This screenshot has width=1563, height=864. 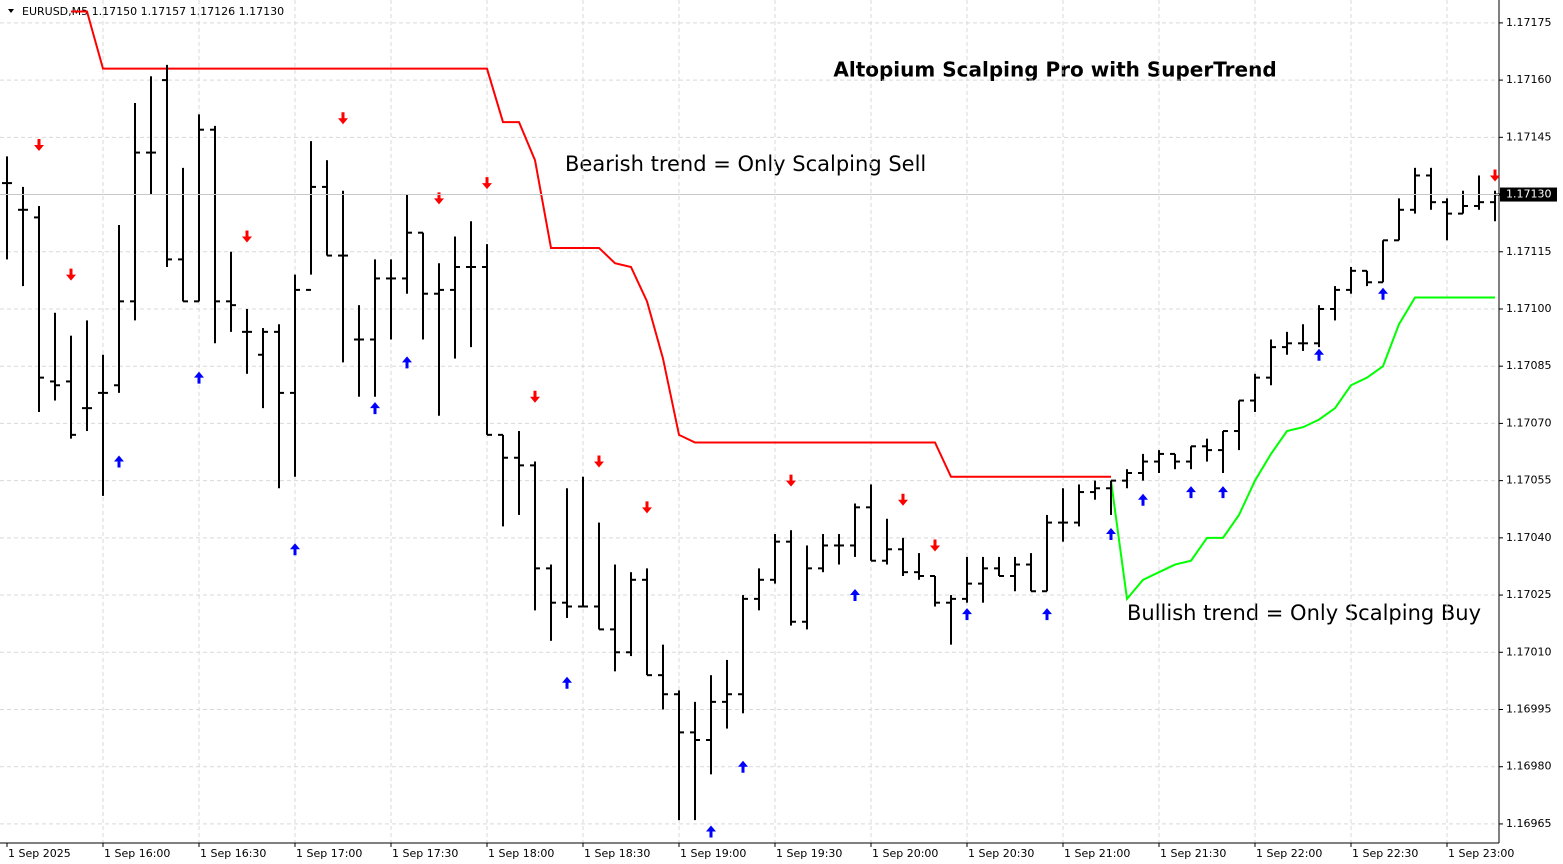 I want to click on x-tick-label: 1 Sep 18:30, so click(x=617, y=853).